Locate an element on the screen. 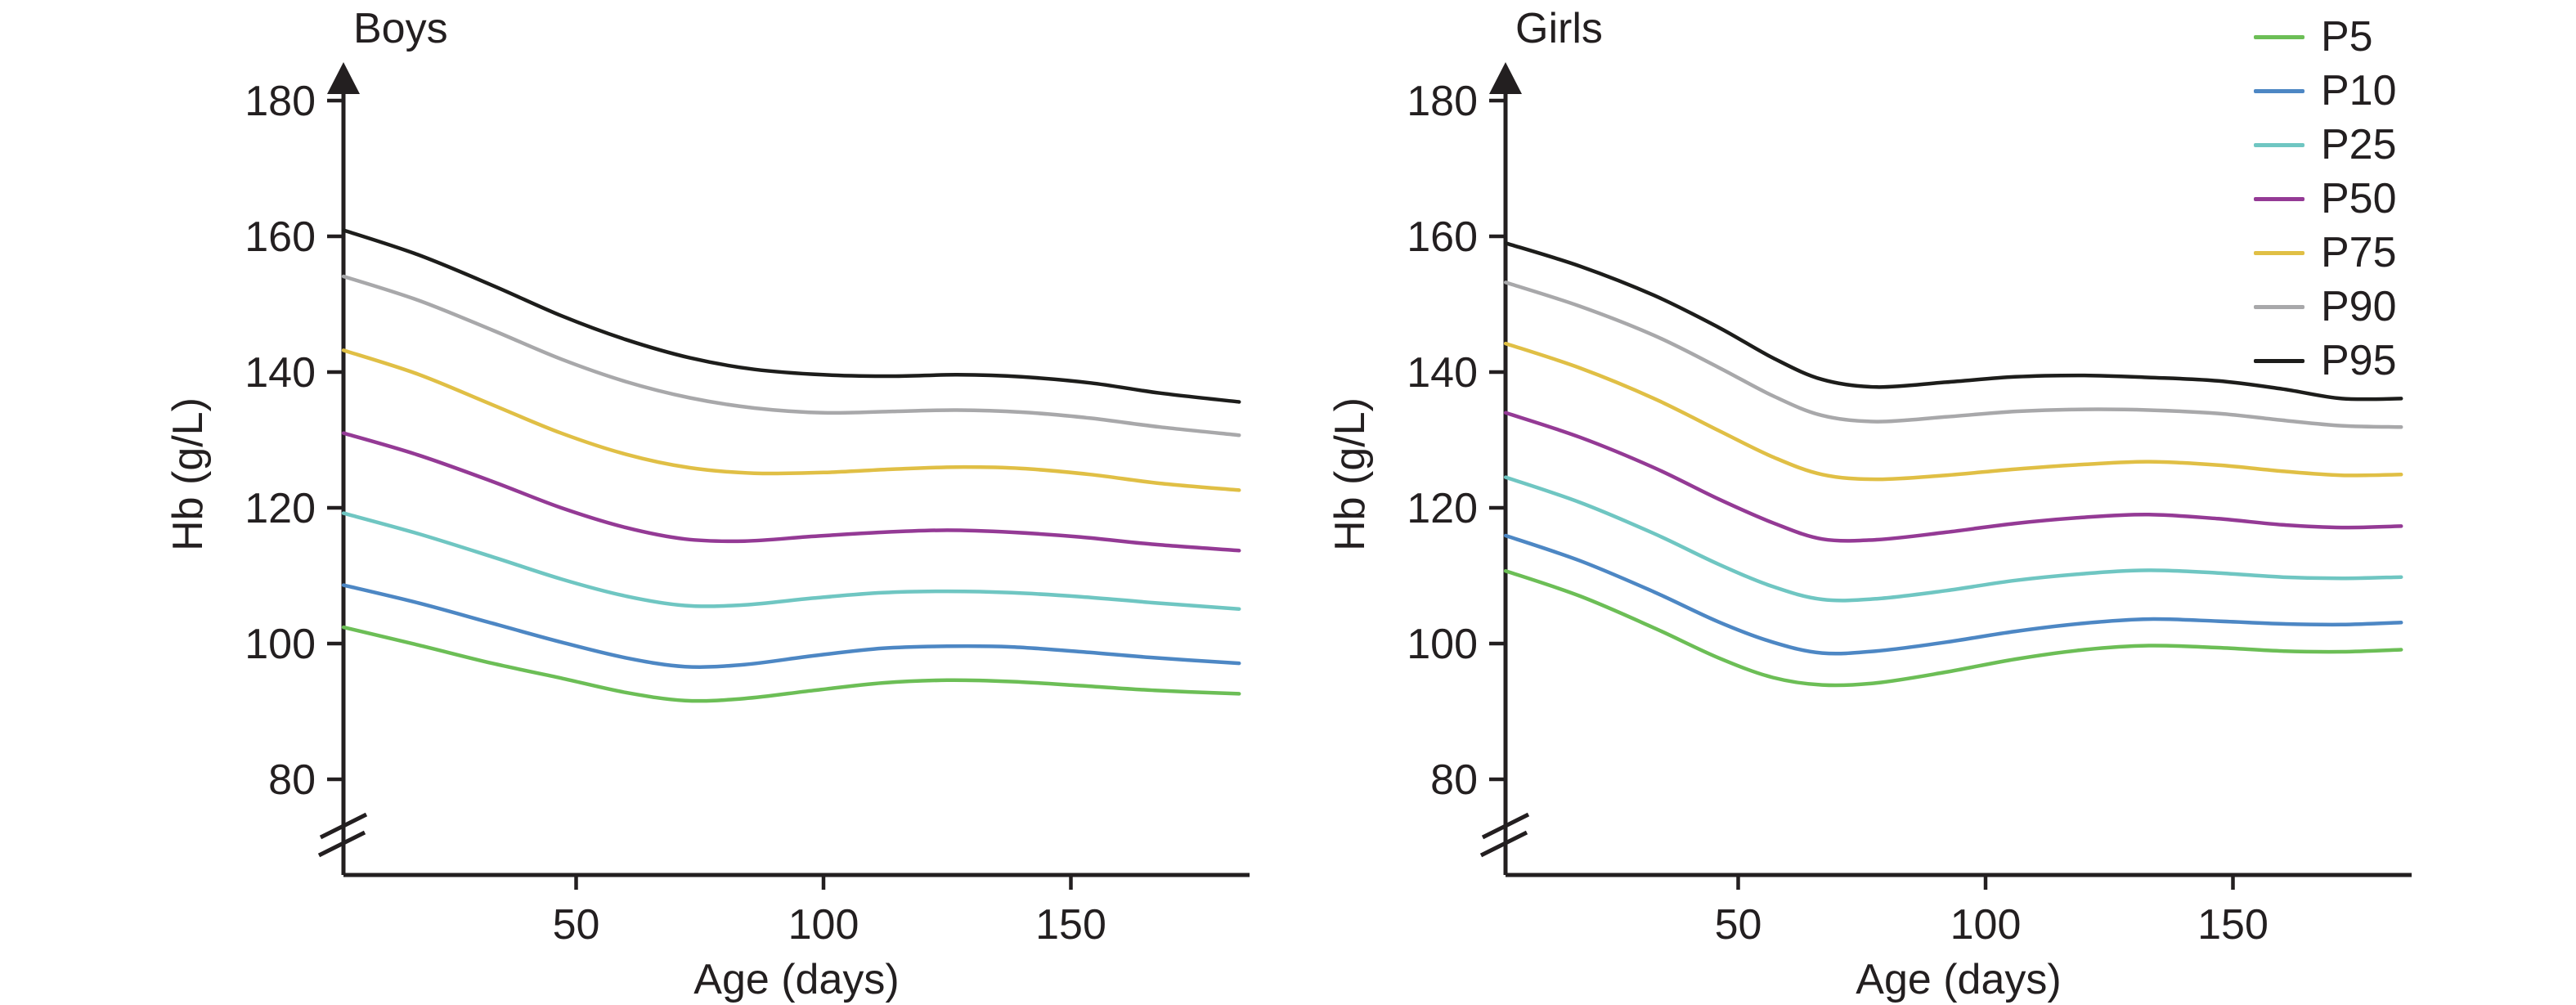 The width and height of the screenshot is (2576, 1005). girls-curve-p75 is located at coordinates (1953, 411).